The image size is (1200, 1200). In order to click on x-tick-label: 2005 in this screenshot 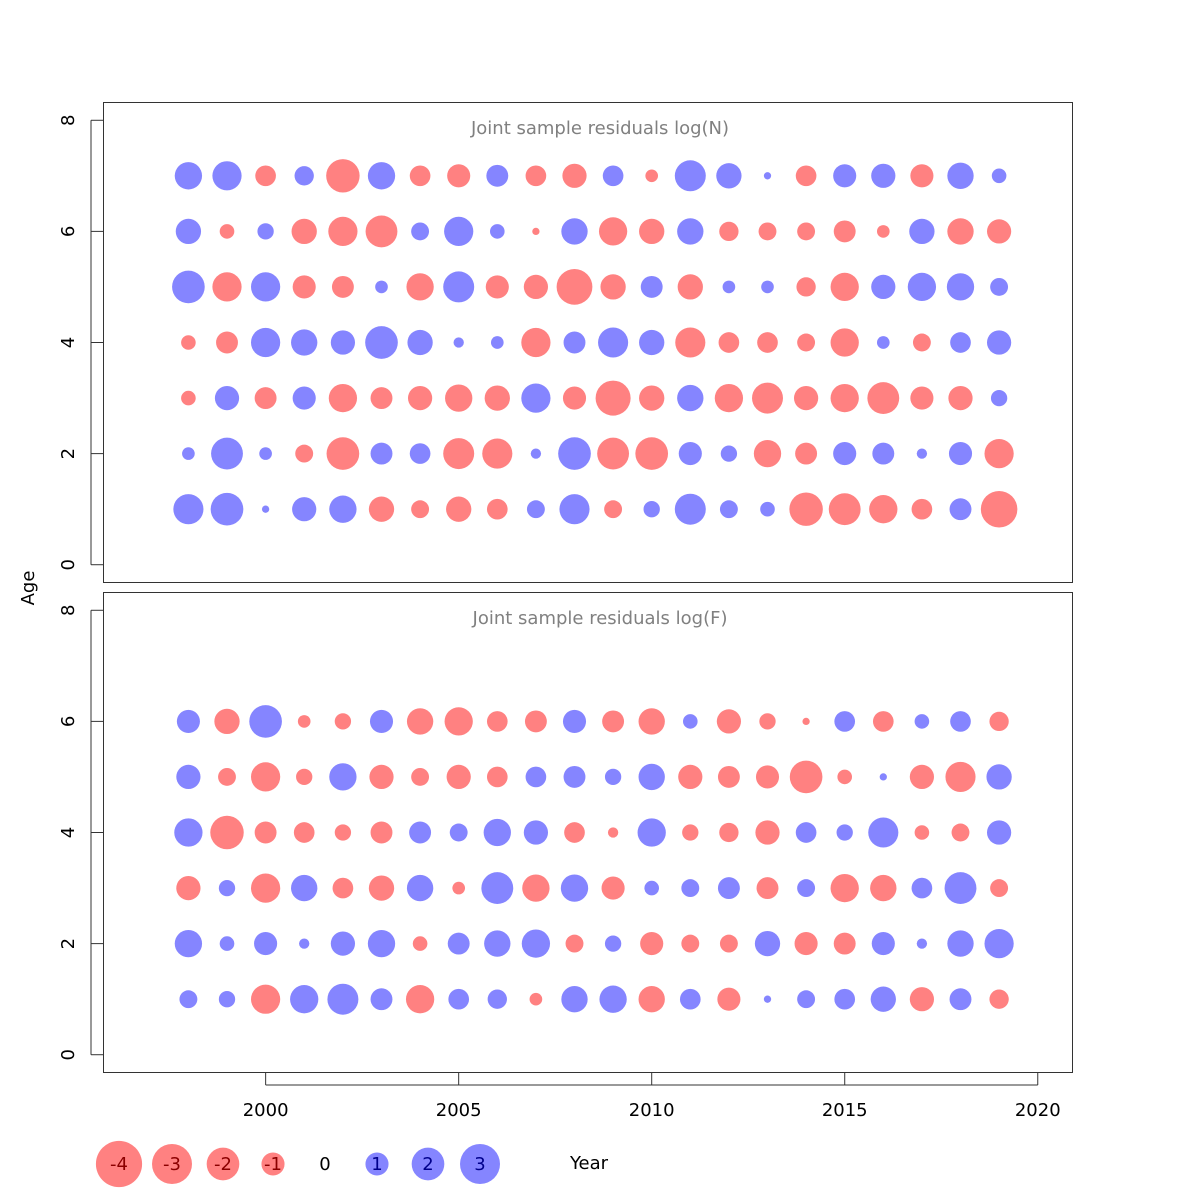, I will do `click(459, 1110)`.